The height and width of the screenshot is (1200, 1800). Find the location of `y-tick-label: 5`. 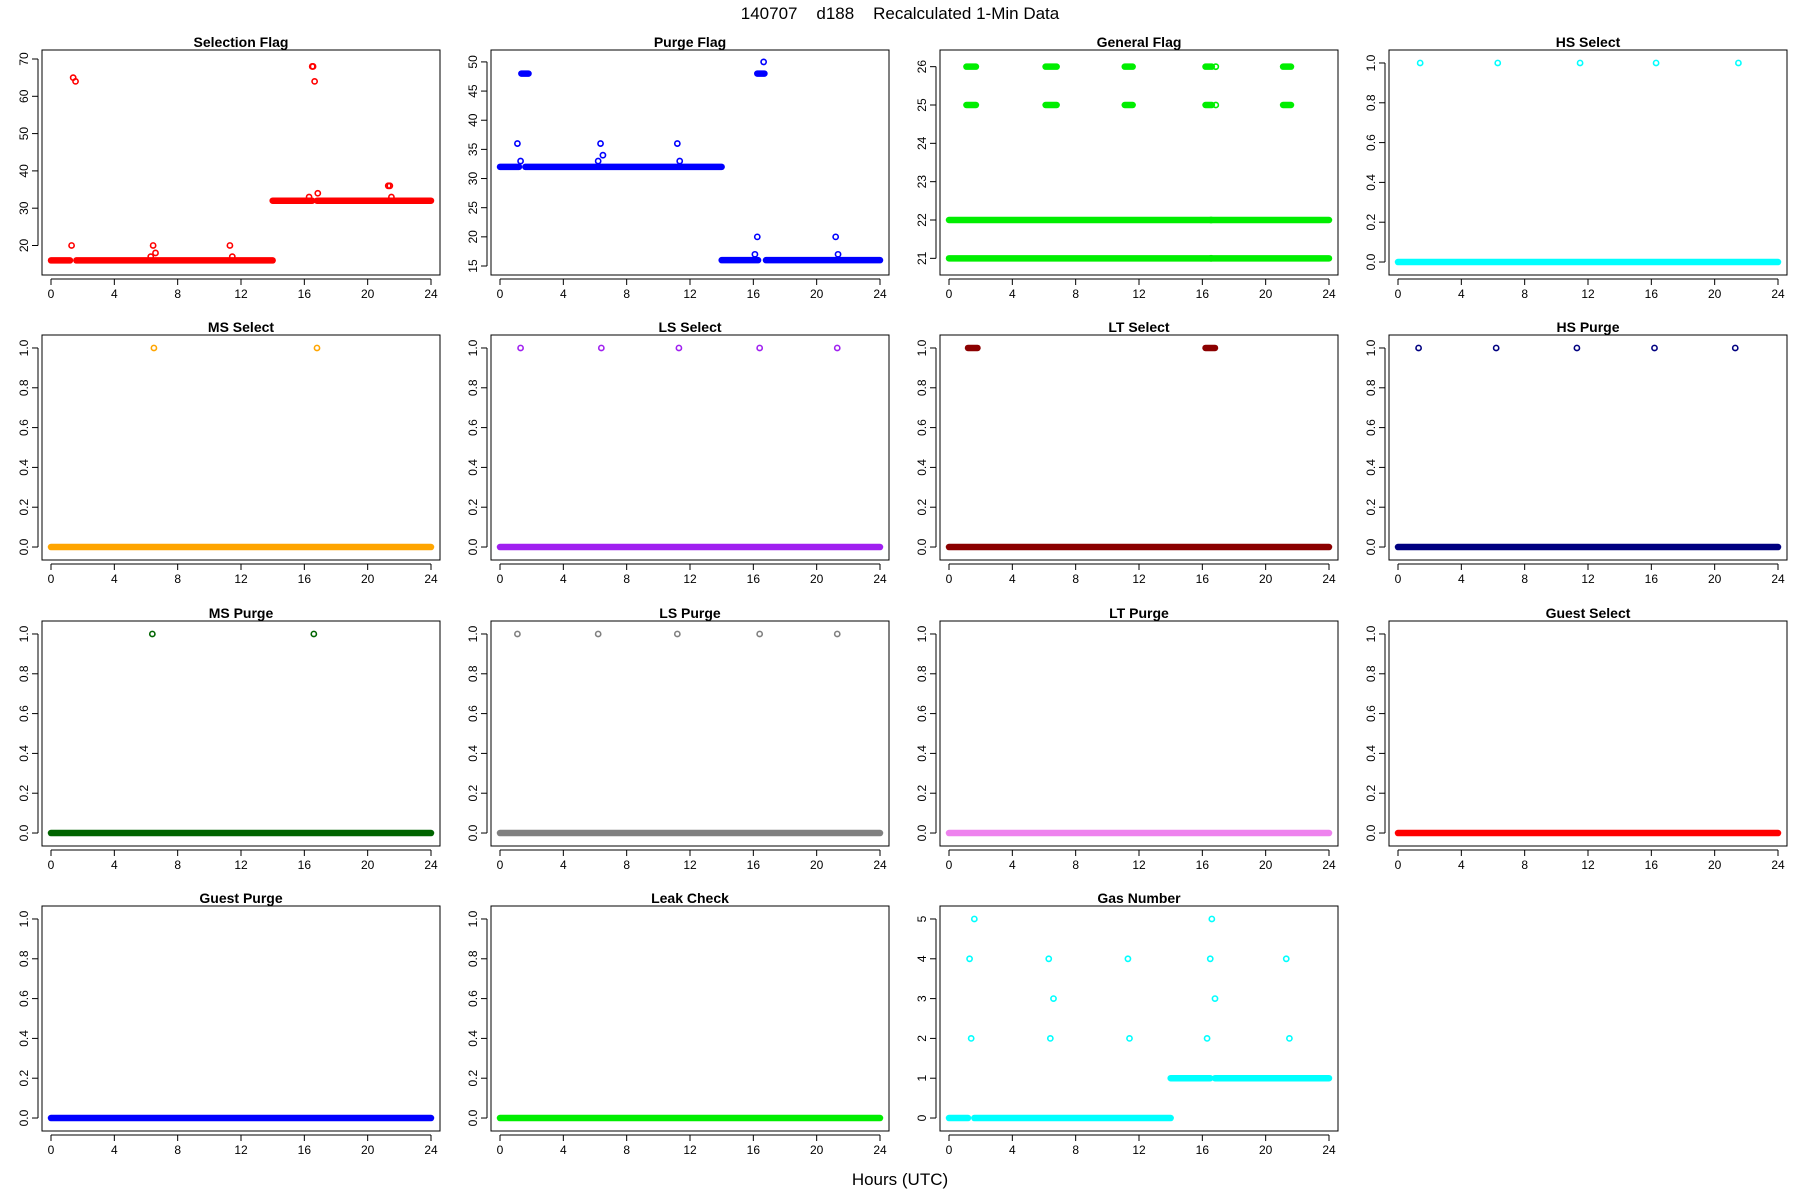

y-tick-label: 5 is located at coordinates (922, 918).